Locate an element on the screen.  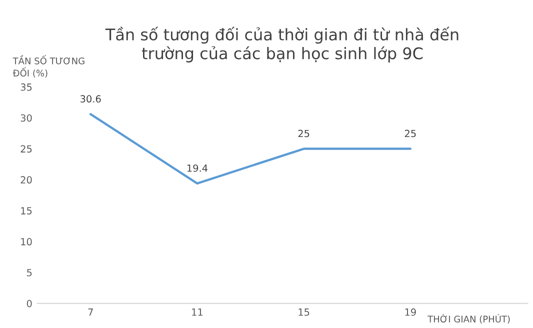
y-tick-label: 20 is located at coordinates (26, 180).